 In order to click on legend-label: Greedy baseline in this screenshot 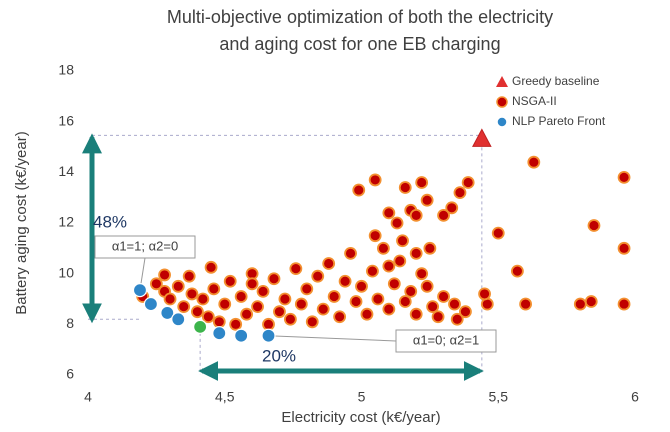, I will do `click(556, 81)`.